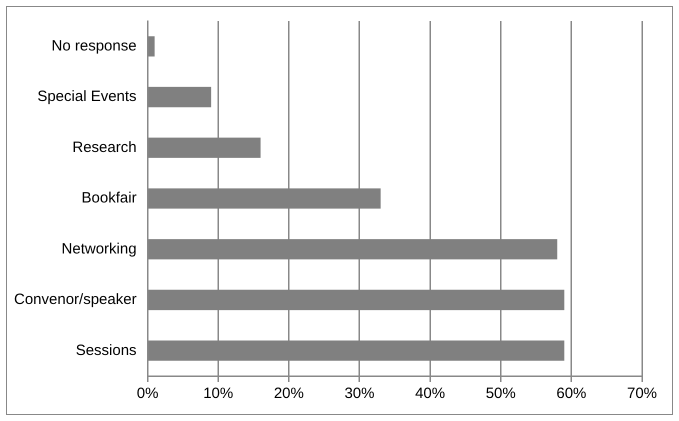  What do you see at coordinates (104, 147) in the screenshot?
I see `y-tick-label: Research` at bounding box center [104, 147].